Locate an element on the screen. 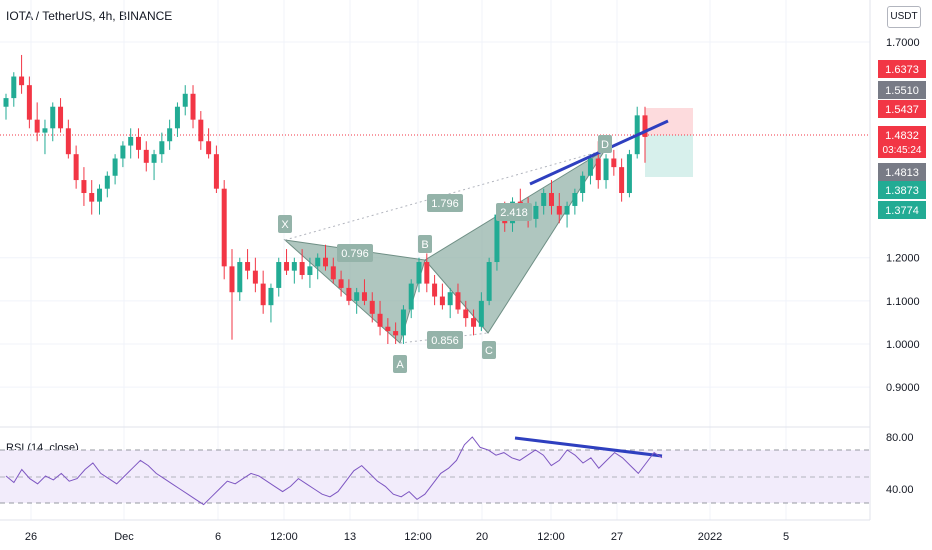 This screenshot has height=550, width=932. currency-button: USDT is located at coordinates (904, 17).